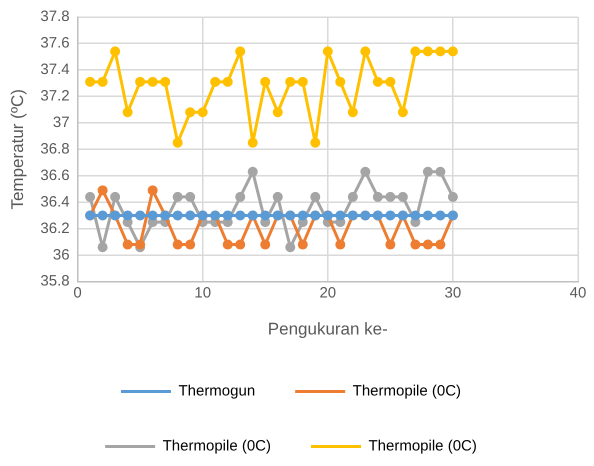 This screenshot has height=466, width=594. Describe the element at coordinates (327, 293) in the screenshot. I see `x-tick-label: 20` at that location.